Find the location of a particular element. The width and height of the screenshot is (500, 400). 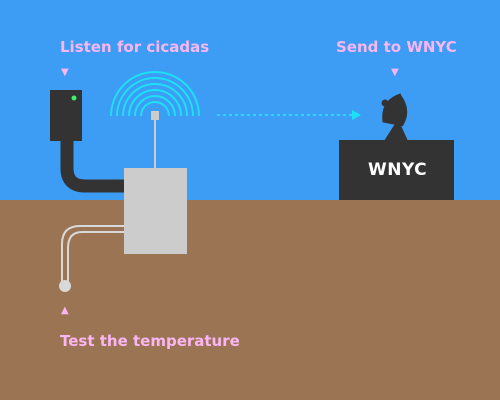

test-arrow-icon: ▲ is located at coordinates (65, 310).